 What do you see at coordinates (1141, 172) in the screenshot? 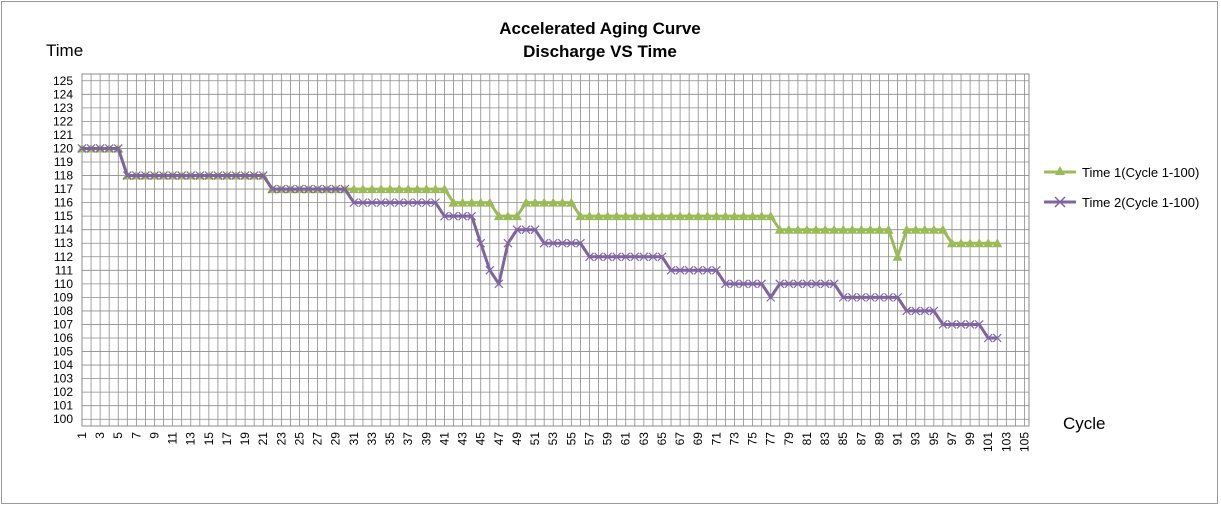
I see `legend-label-series-1: Time 1(Cycle 1-100)` at bounding box center [1141, 172].